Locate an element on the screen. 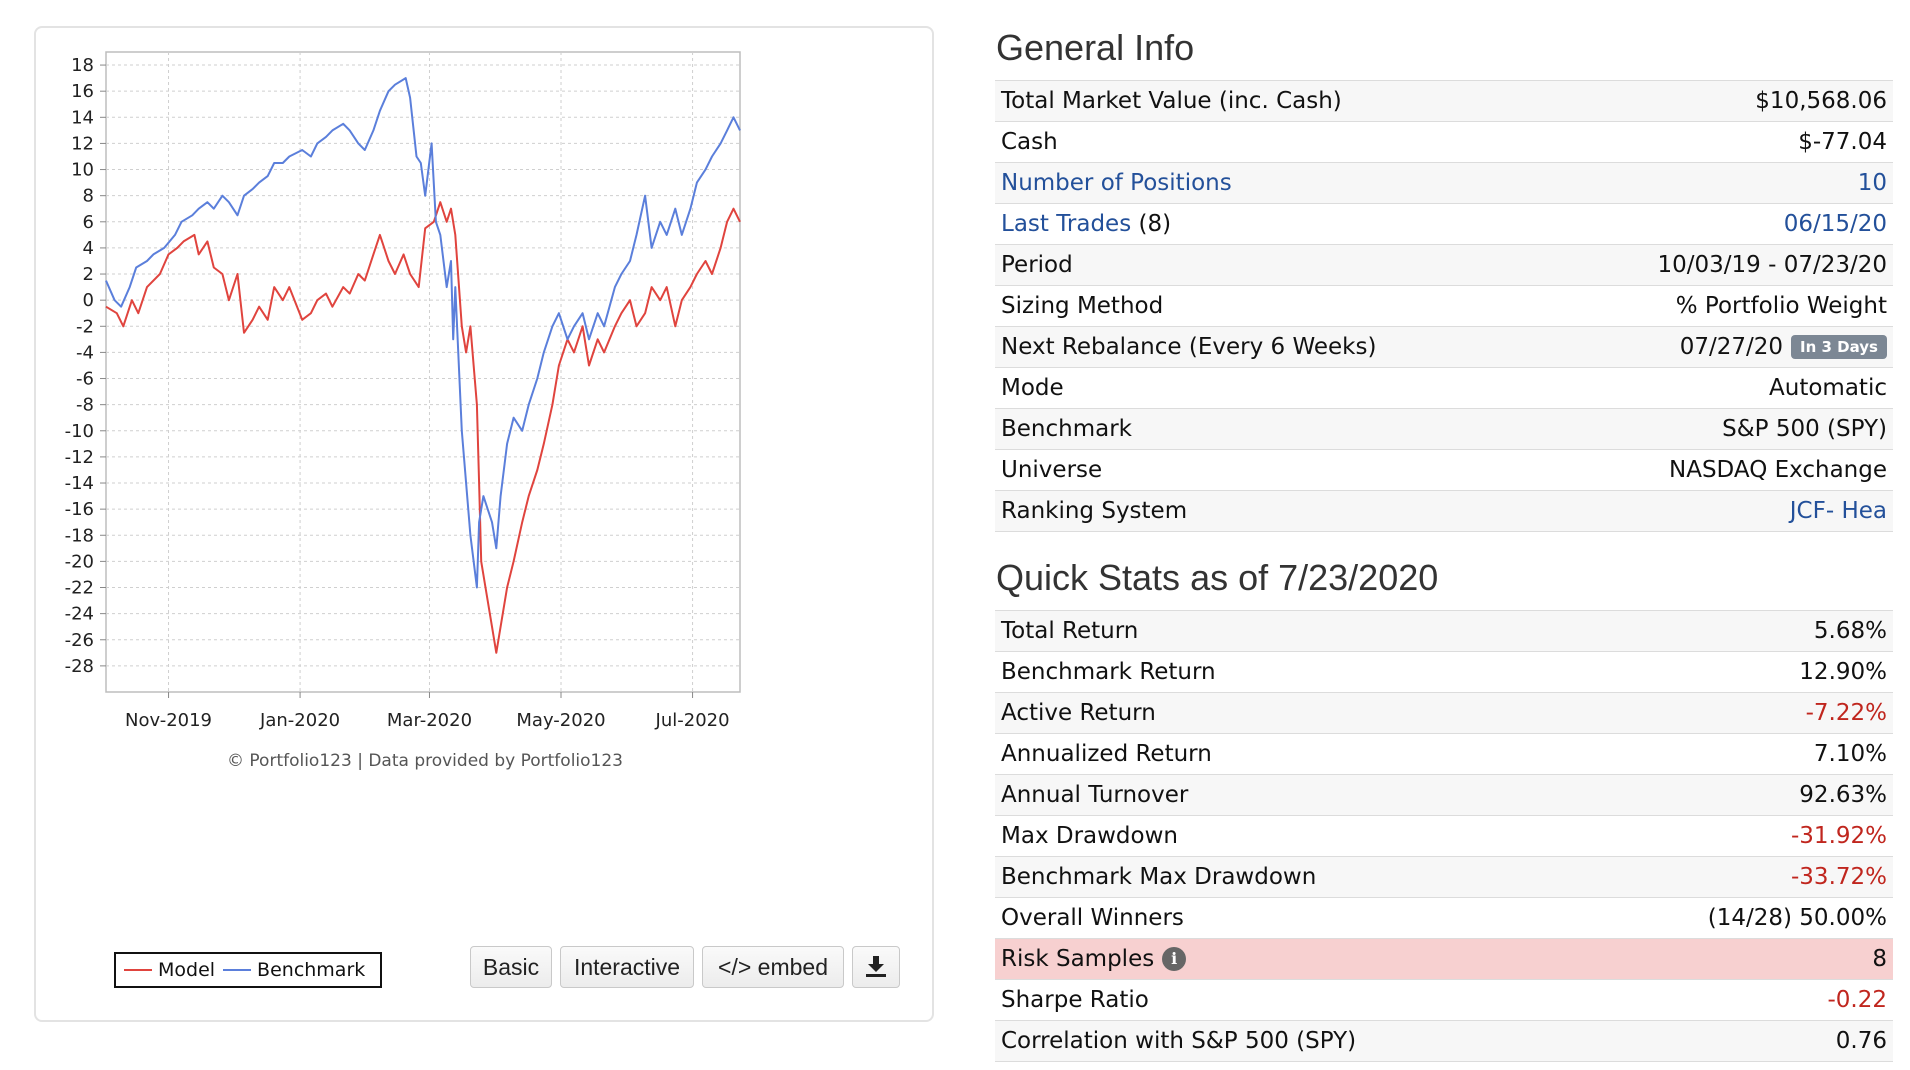 The height and width of the screenshot is (1070, 1910). y-tick-label: -14 is located at coordinates (79, 483).